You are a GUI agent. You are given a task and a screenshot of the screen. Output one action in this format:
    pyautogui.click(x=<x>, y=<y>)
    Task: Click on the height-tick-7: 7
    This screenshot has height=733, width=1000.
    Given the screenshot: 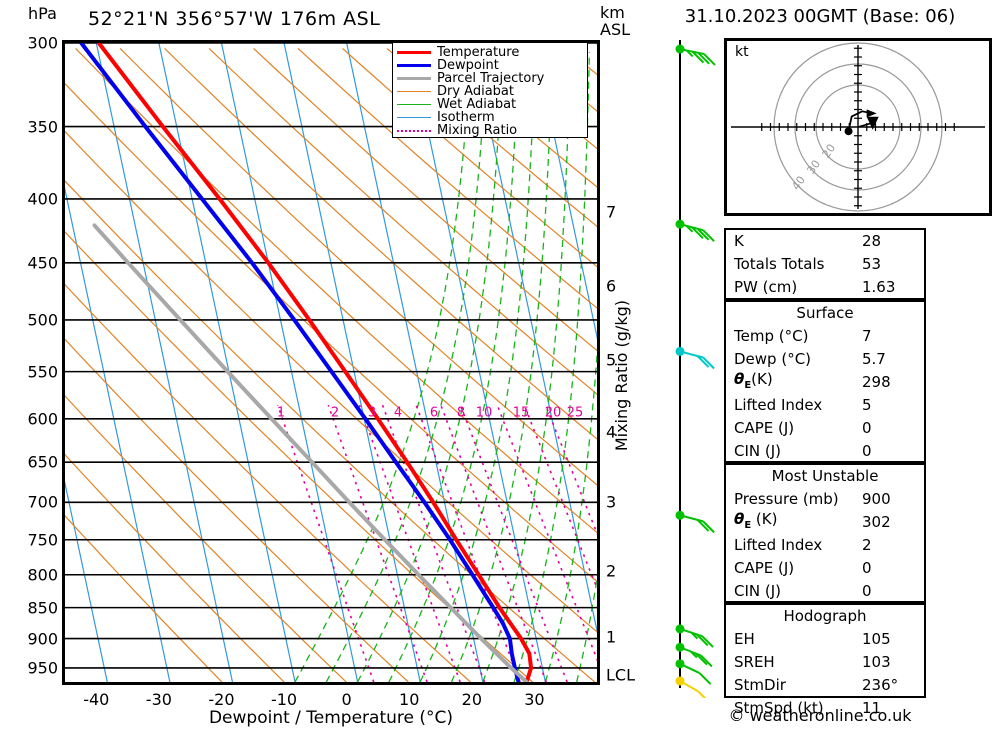 What is the action you would take?
    pyautogui.click(x=611, y=212)
    